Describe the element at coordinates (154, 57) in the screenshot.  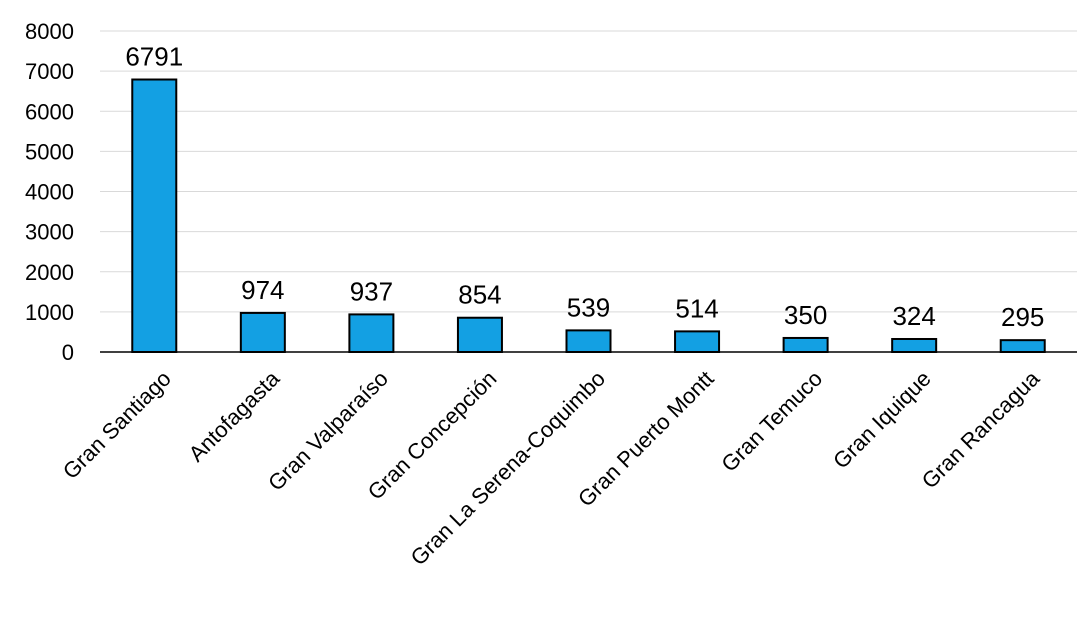
I see `data-label: 6791` at that location.